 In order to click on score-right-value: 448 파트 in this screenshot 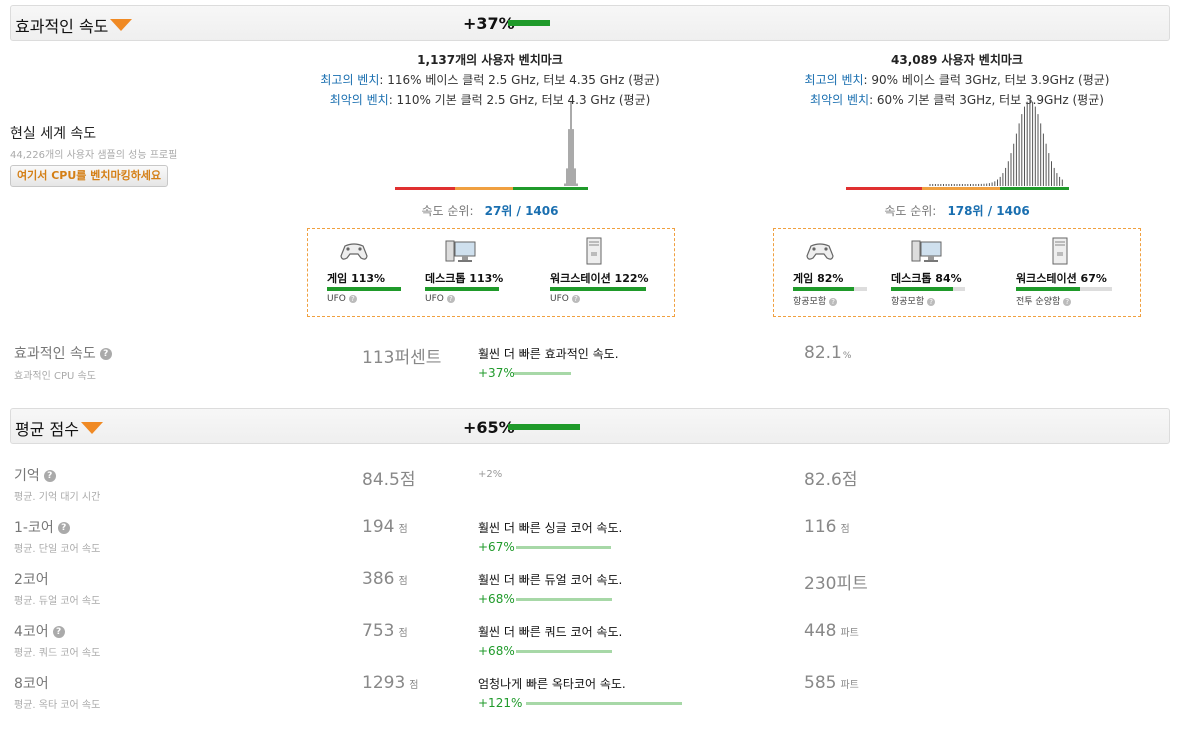, I will do `click(831, 631)`.